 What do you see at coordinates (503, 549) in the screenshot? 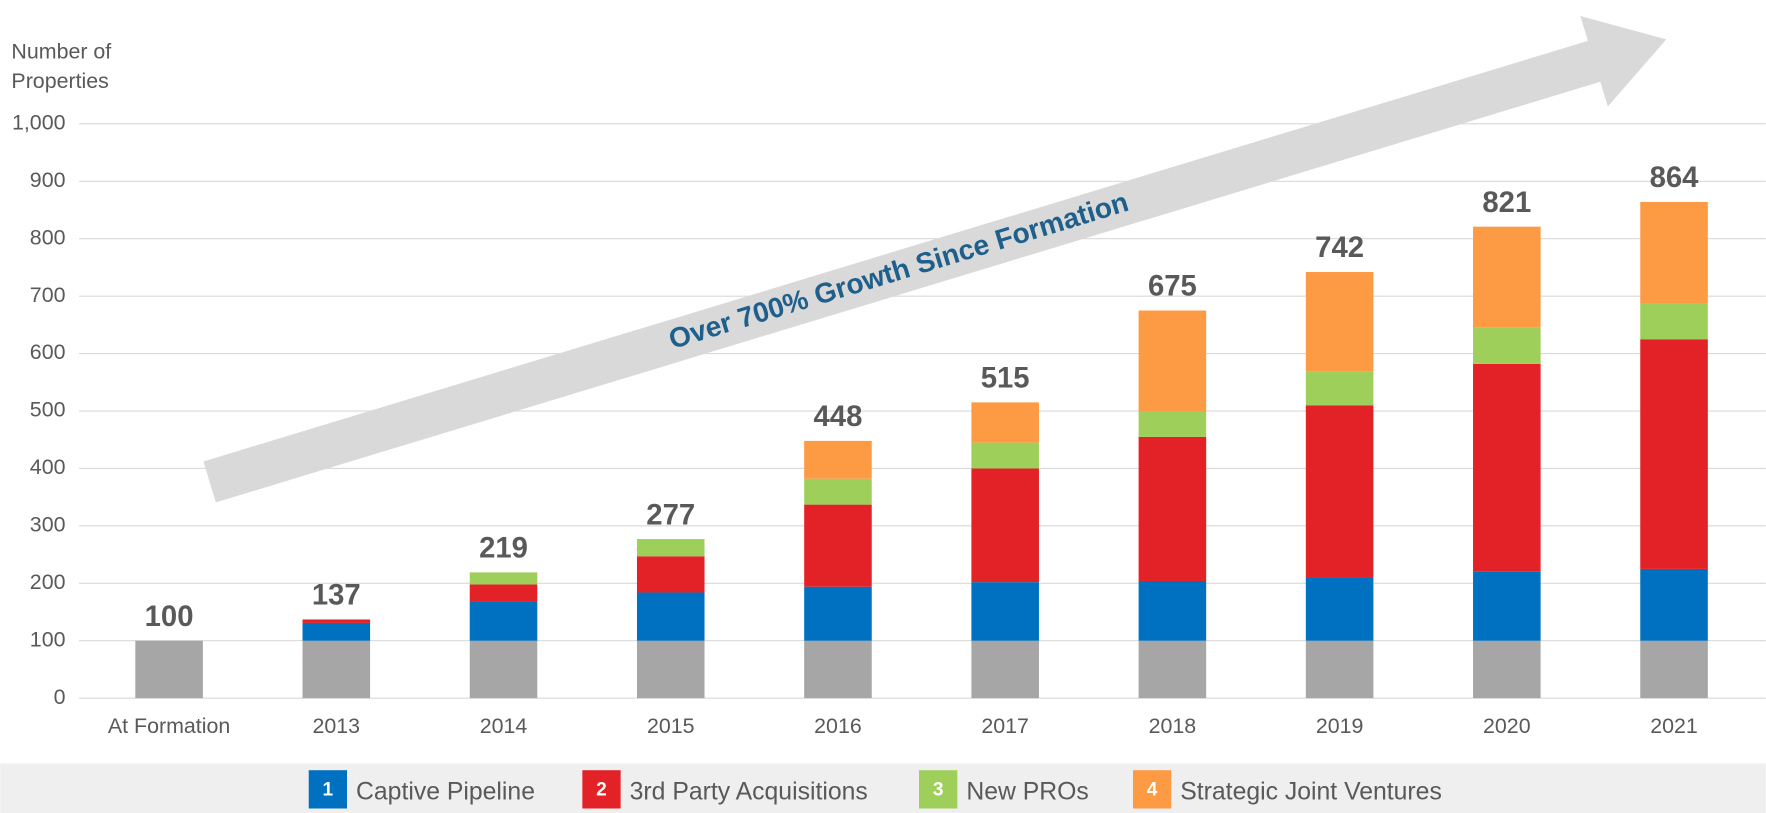
I see `total-label: 219` at bounding box center [503, 549].